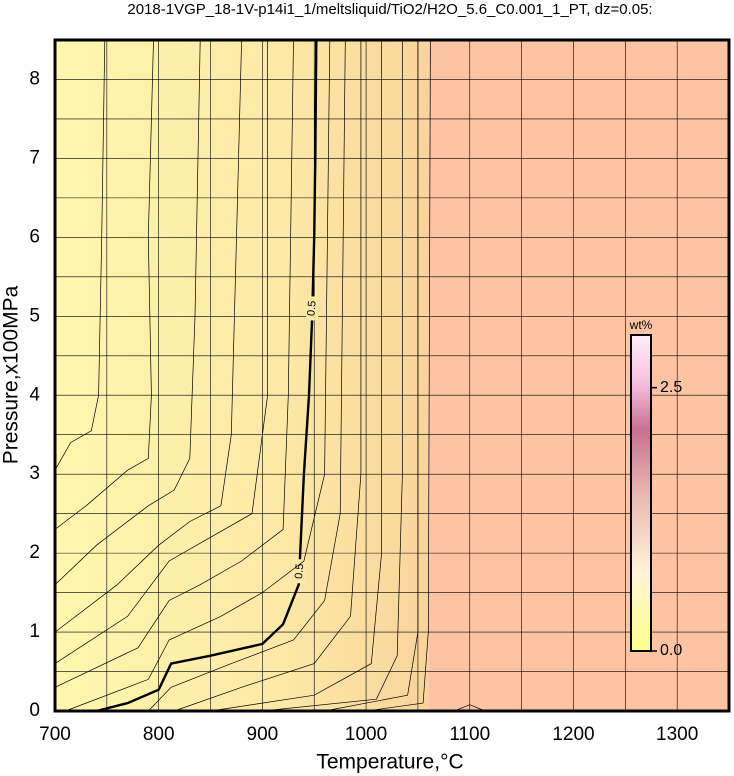 The width and height of the screenshot is (734, 776). What do you see at coordinates (573, 734) in the screenshot?
I see `x-tick-label: 1200` at bounding box center [573, 734].